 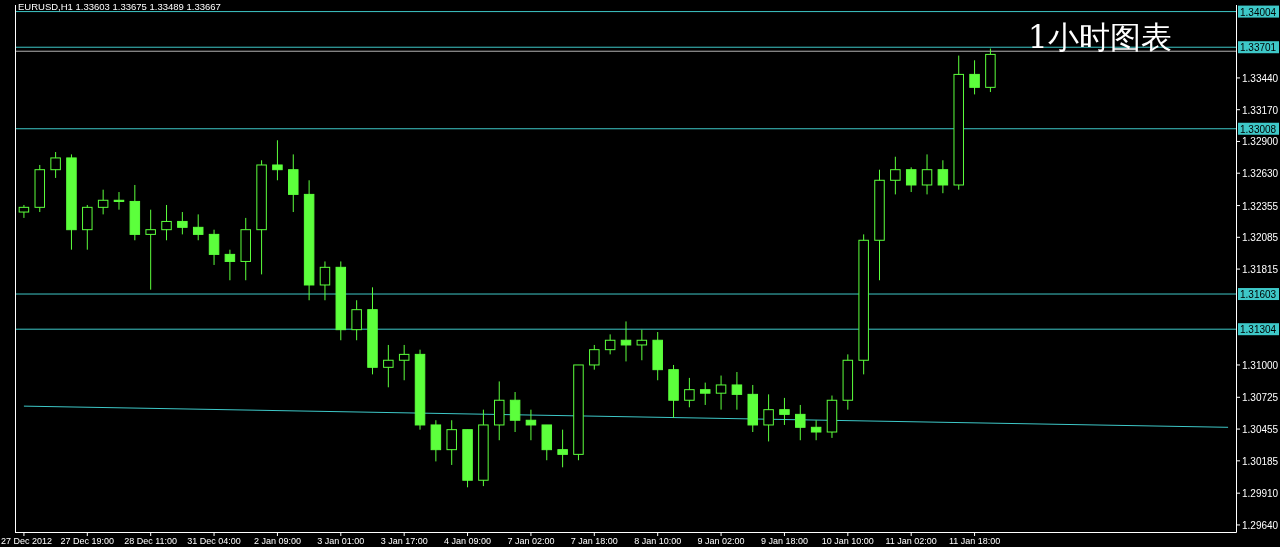 What do you see at coordinates (1260, 270) in the screenshot?
I see `y-tick-label: 1.31815` at bounding box center [1260, 270].